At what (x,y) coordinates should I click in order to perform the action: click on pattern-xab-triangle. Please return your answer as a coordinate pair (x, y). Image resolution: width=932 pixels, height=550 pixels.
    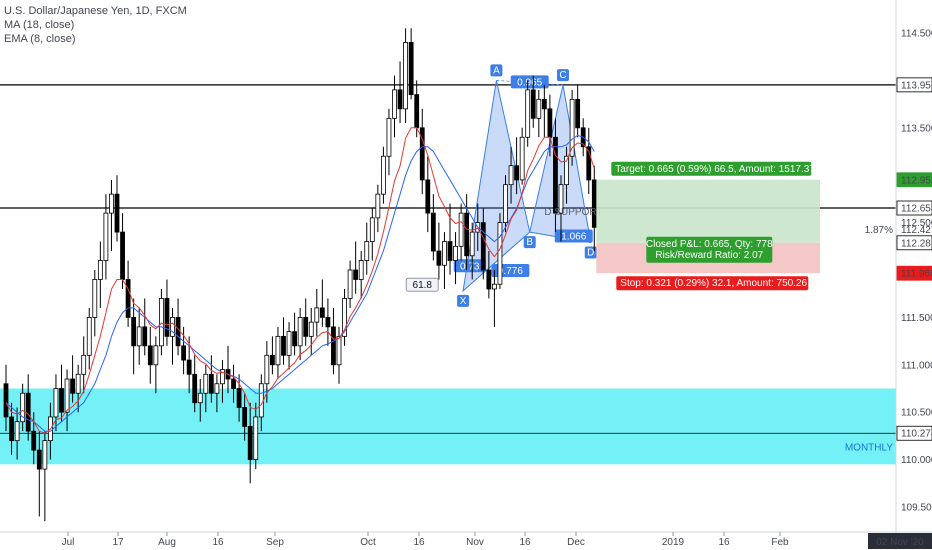
    Looking at the image, I should click on (496, 186).